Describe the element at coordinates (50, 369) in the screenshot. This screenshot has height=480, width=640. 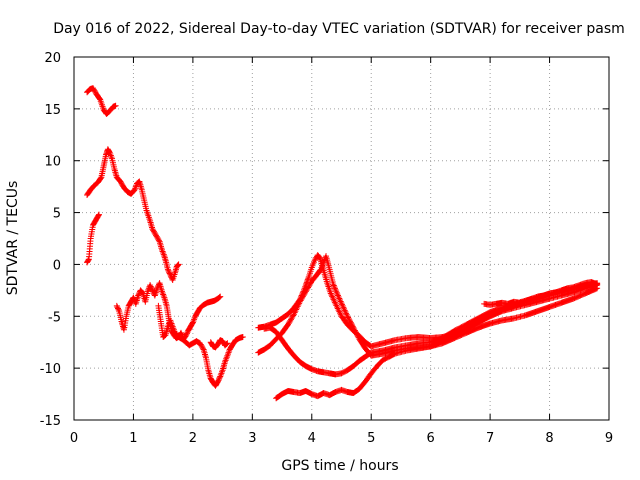
I see `y-tick-label: -10` at that location.